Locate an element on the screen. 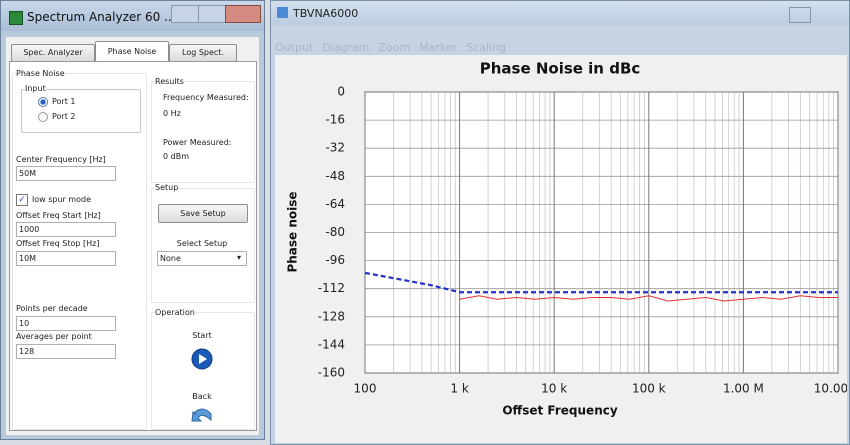  text-input: 50M is located at coordinates (66, 173).